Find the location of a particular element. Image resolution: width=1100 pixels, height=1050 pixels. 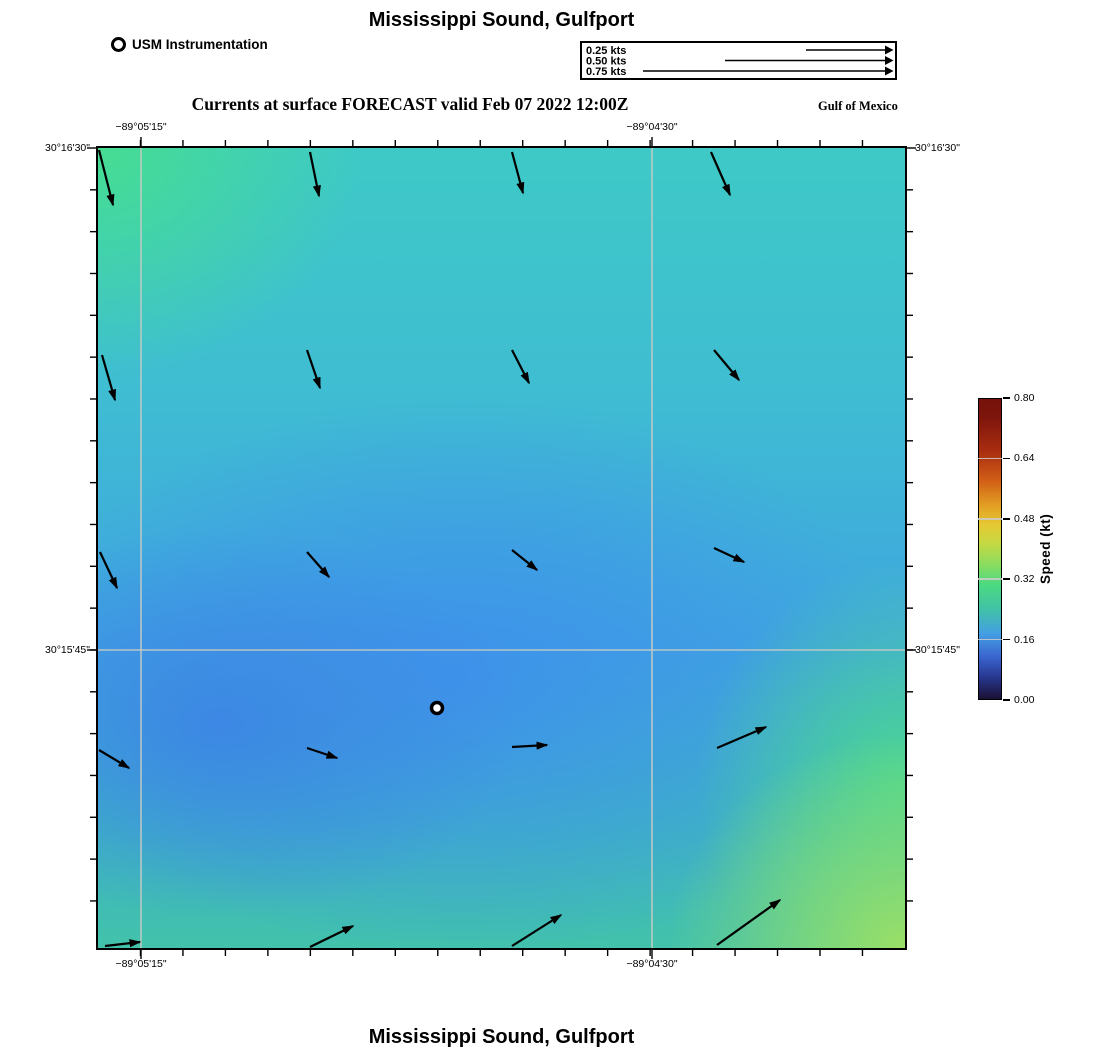

colorbar-tick-label: 0.80 is located at coordinates (1024, 398).